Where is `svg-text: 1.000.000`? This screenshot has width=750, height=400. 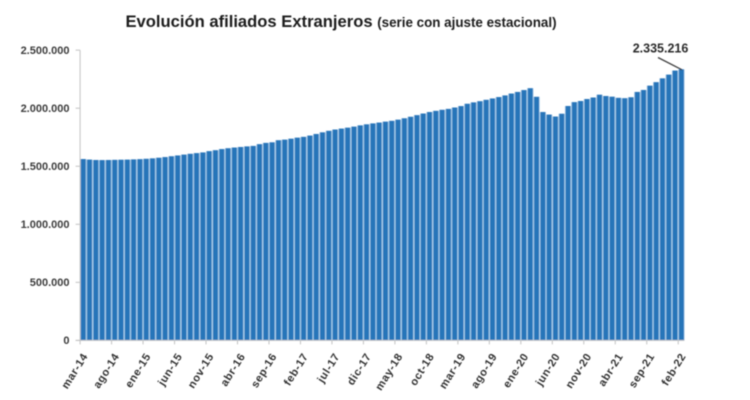
svg-text: 1.000.000 is located at coordinates (45, 225).